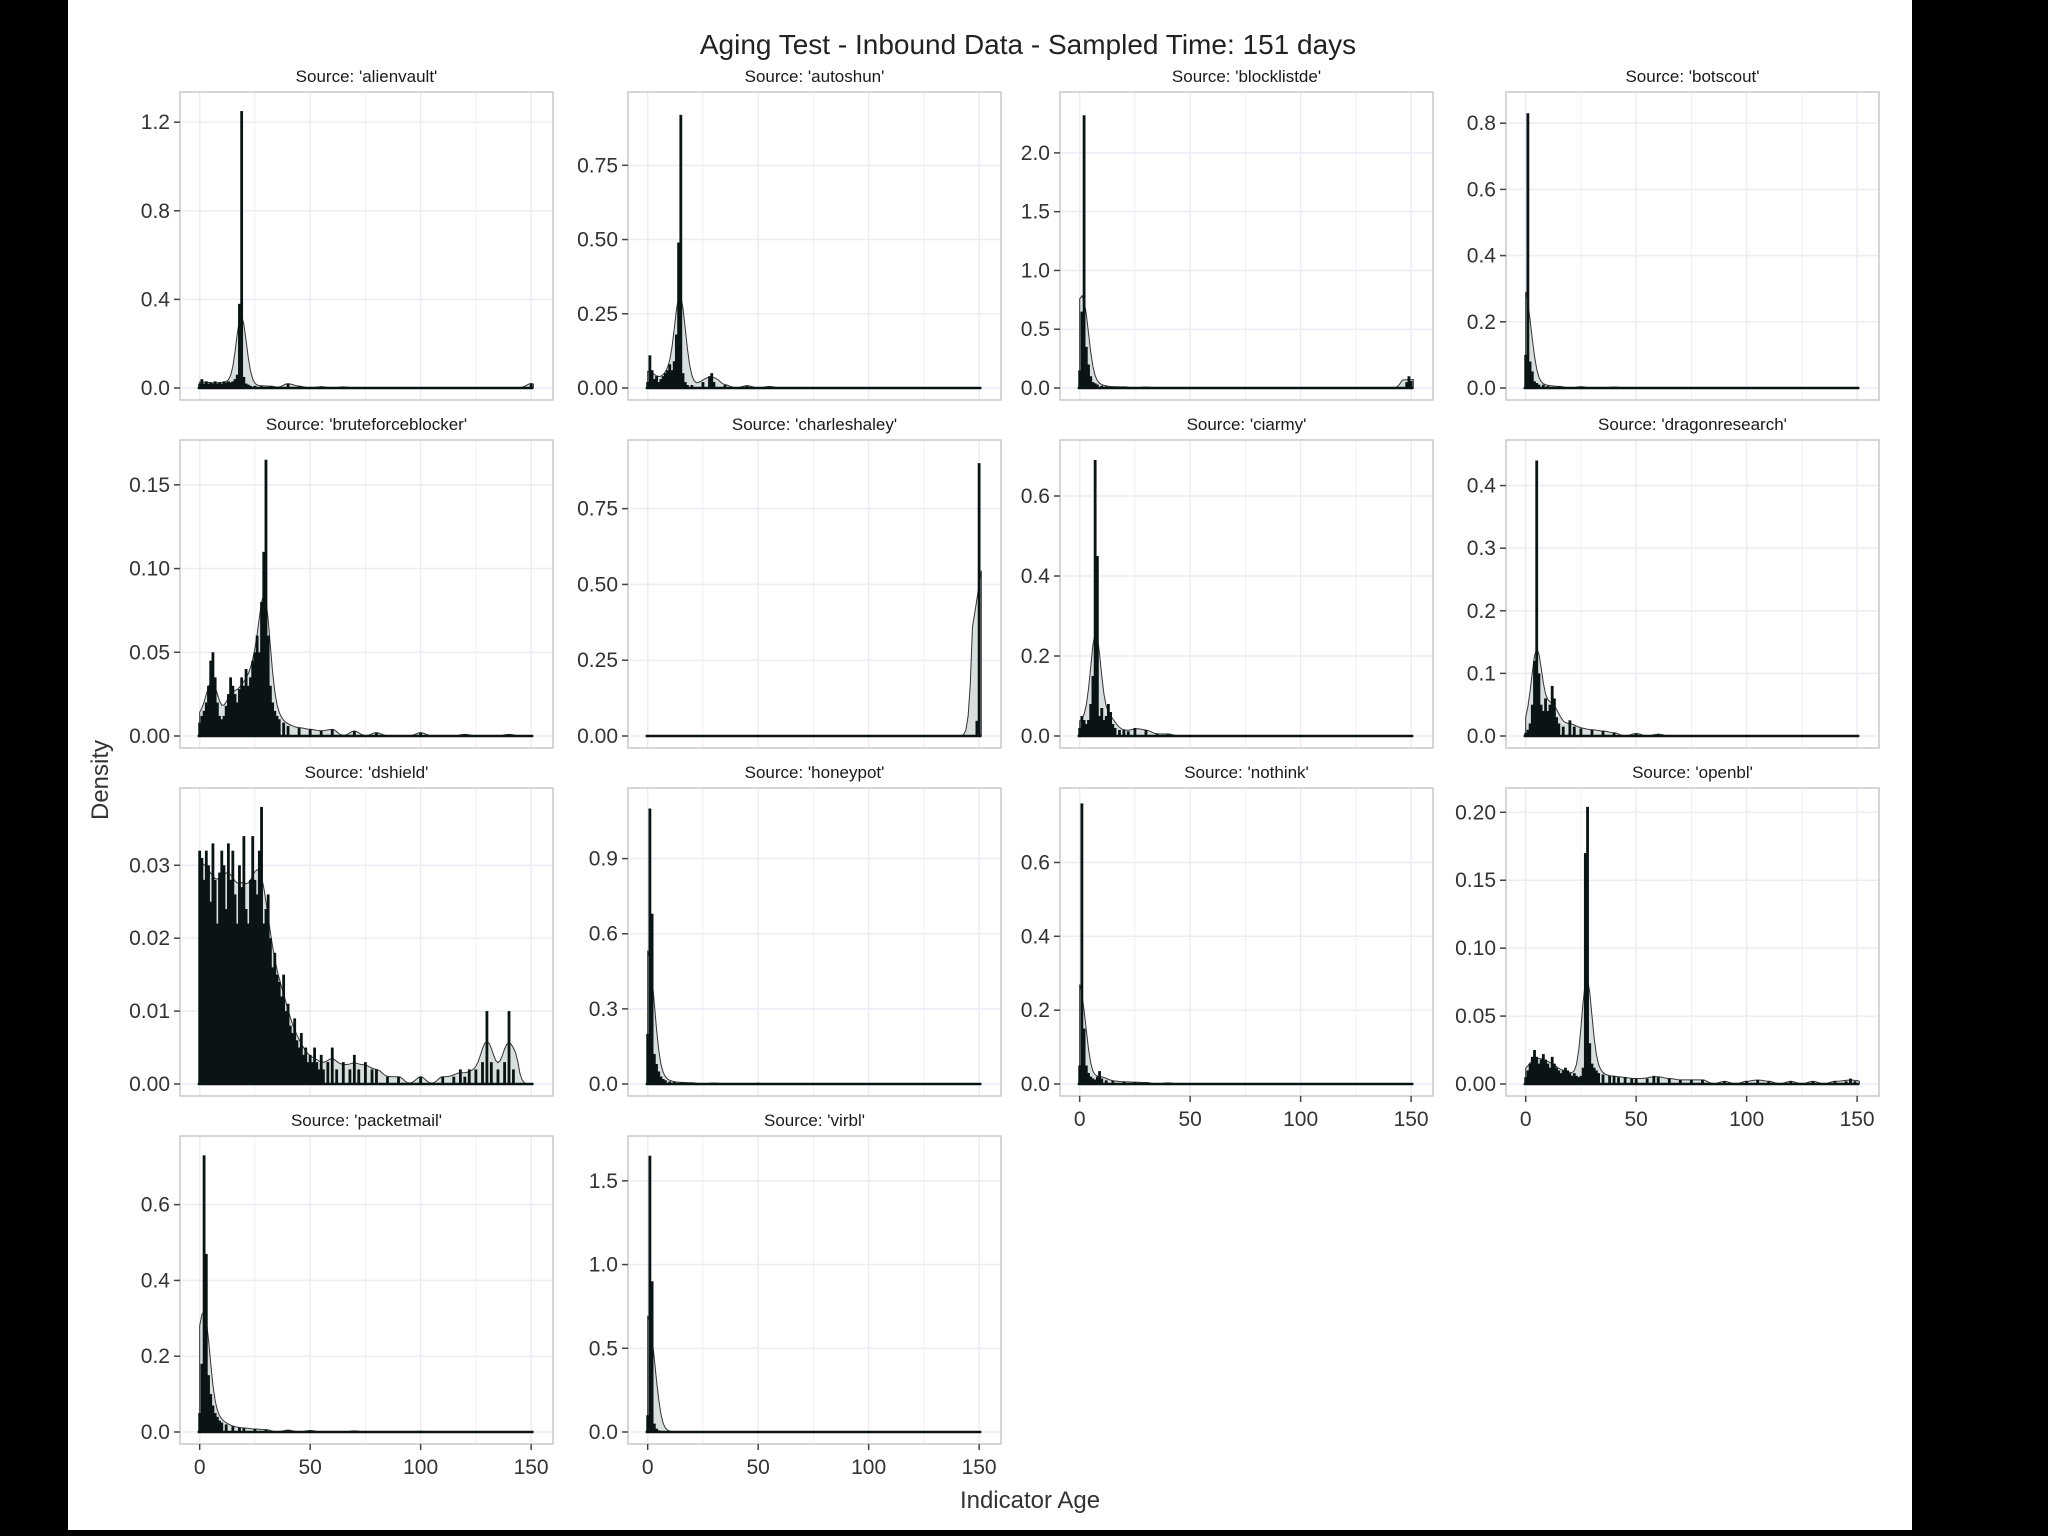 The height and width of the screenshot is (1536, 2048). Describe the element at coordinates (366, 1120) in the screenshot. I see `facet-strip-label: Source: 'packetmail'` at that location.